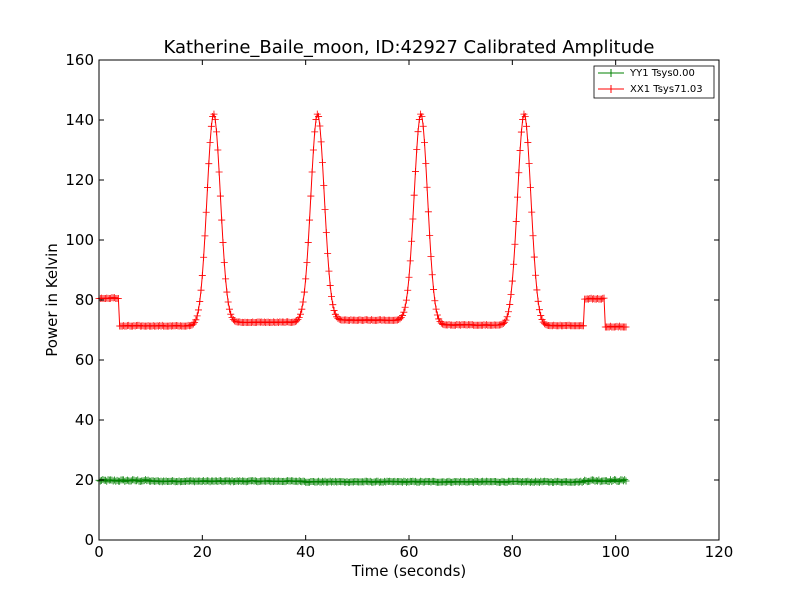 The height and width of the screenshot is (600, 800). I want to click on legend-label-yy1: YY1 Tsys0.00, so click(662, 73).